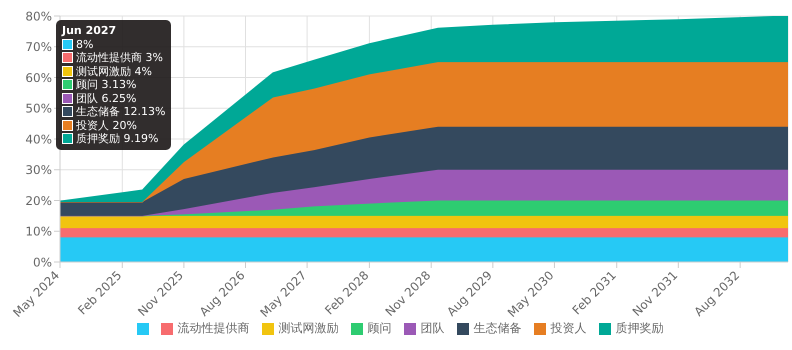 This screenshot has height=350, width=792. Describe the element at coordinates (117, 139) in the screenshot. I see `annotation: 质押奖励 9.19%` at that location.